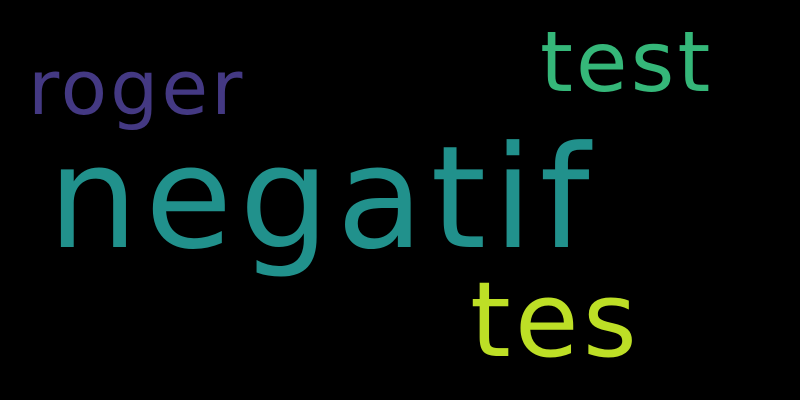  I want to click on word-test: test, so click(627, 62).